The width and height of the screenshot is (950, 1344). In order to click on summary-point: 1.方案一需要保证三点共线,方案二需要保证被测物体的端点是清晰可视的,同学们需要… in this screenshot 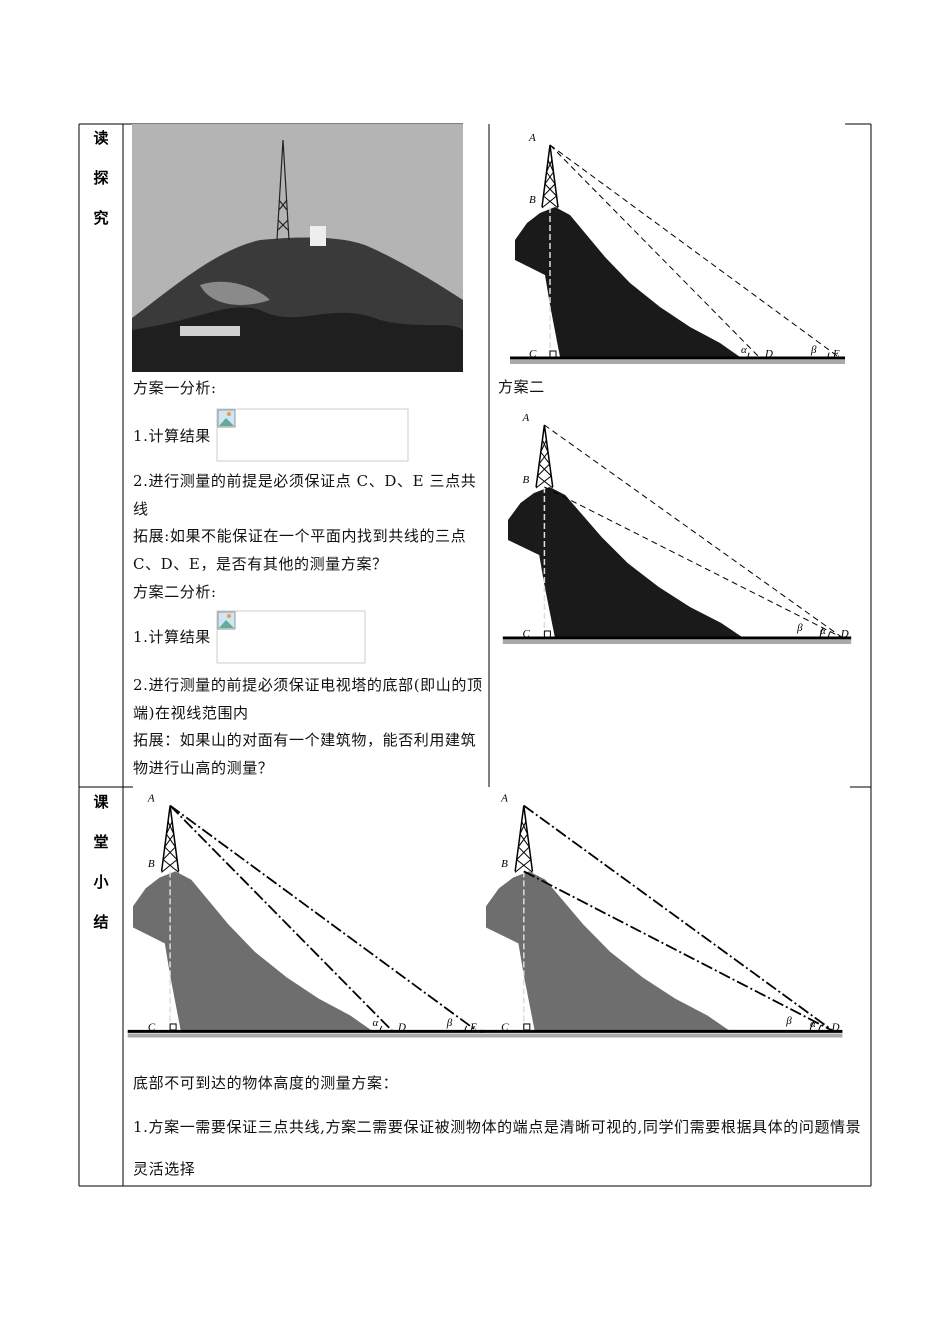, I will do `click(497, 1148)`.